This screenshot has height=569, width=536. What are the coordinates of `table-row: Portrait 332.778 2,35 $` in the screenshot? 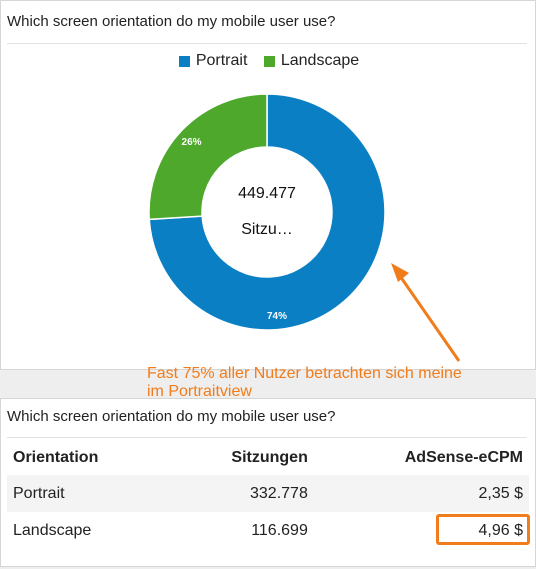 It's located at (268, 493).